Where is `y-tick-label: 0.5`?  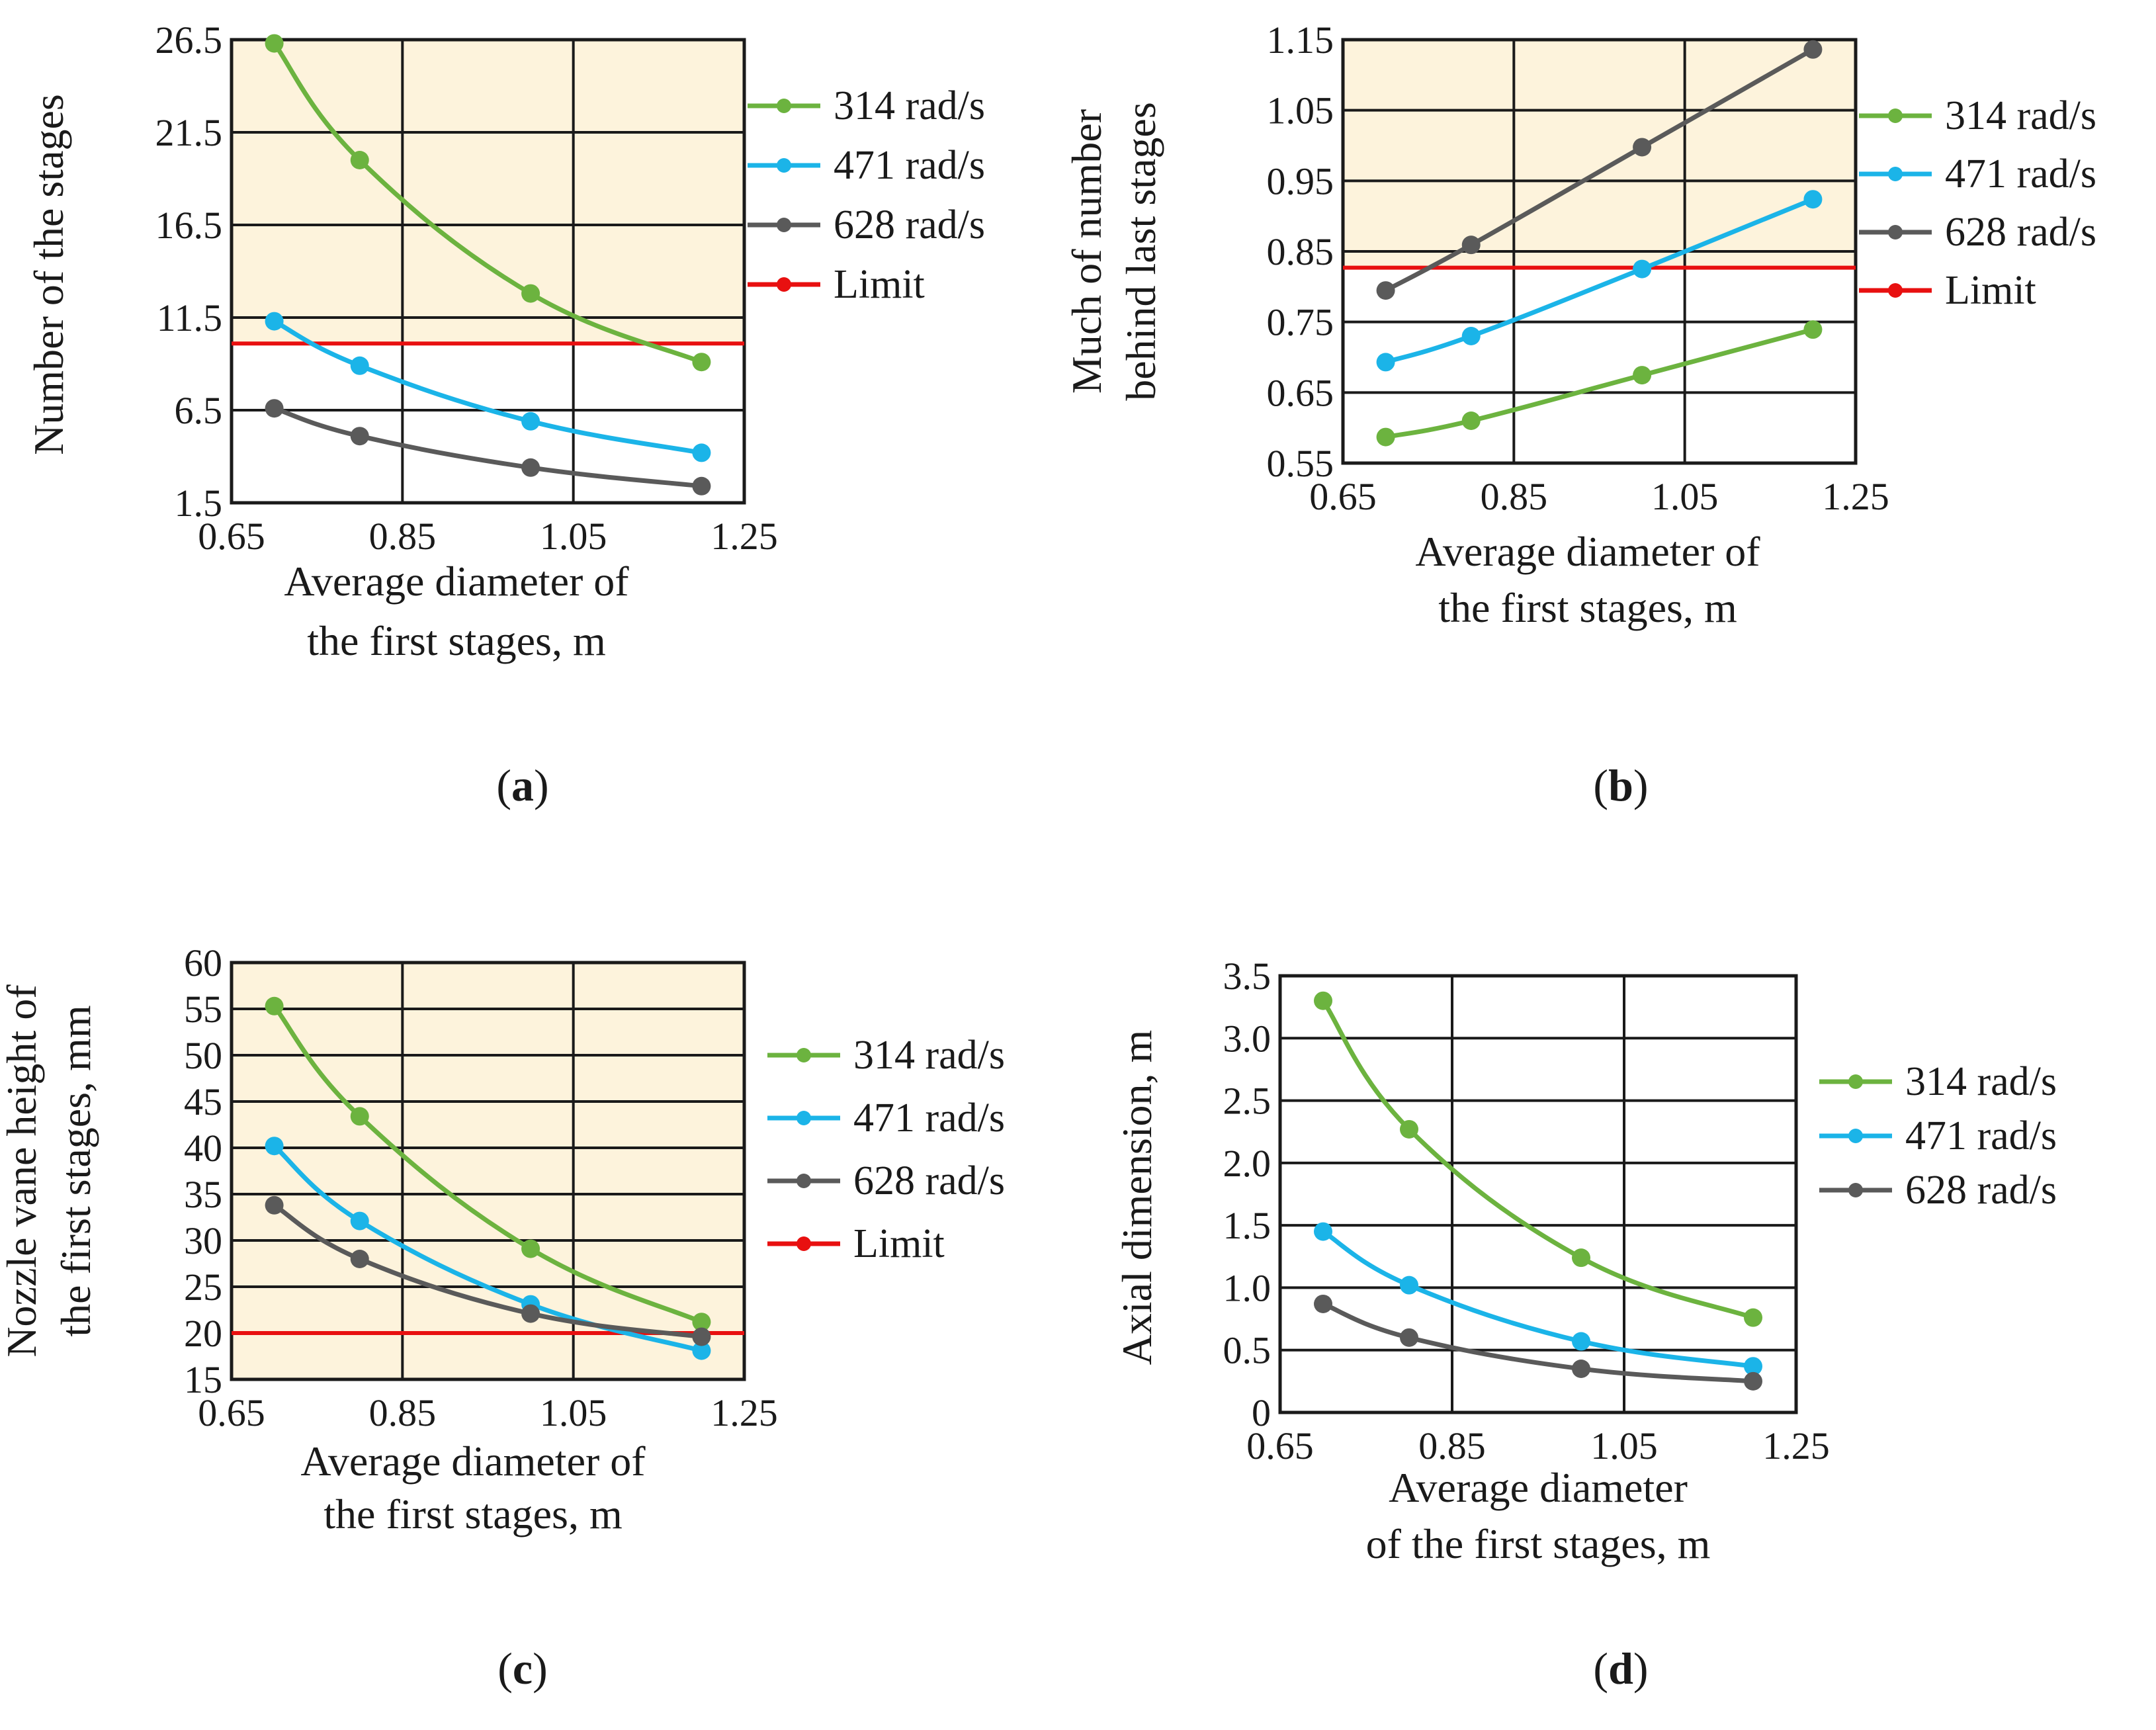 y-tick-label: 0.5 is located at coordinates (1247, 1350).